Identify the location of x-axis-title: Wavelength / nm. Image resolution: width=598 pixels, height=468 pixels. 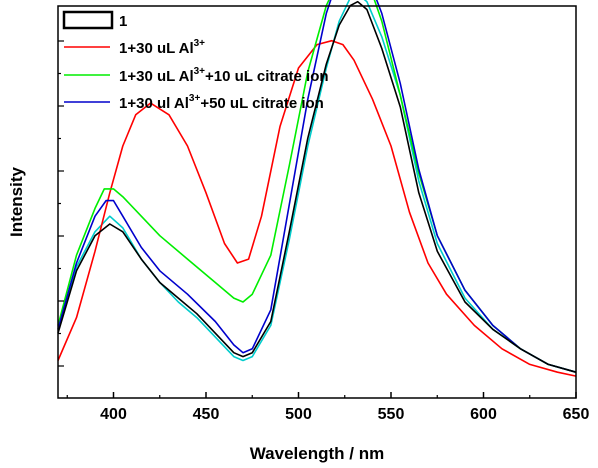
(317, 453).